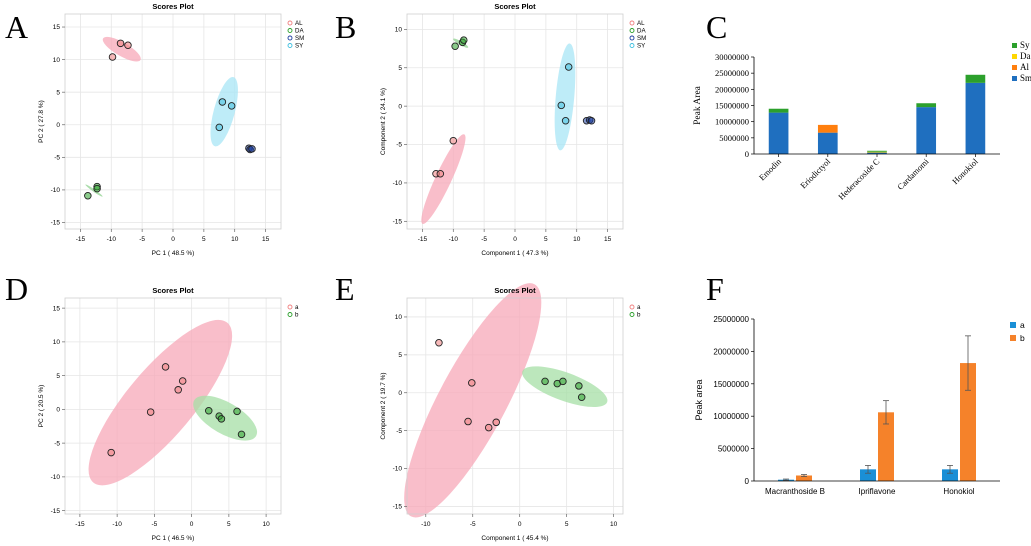 This screenshot has width=1031, height=546. What do you see at coordinates (290, 30) in the screenshot?
I see `legend-marker-da` at bounding box center [290, 30].